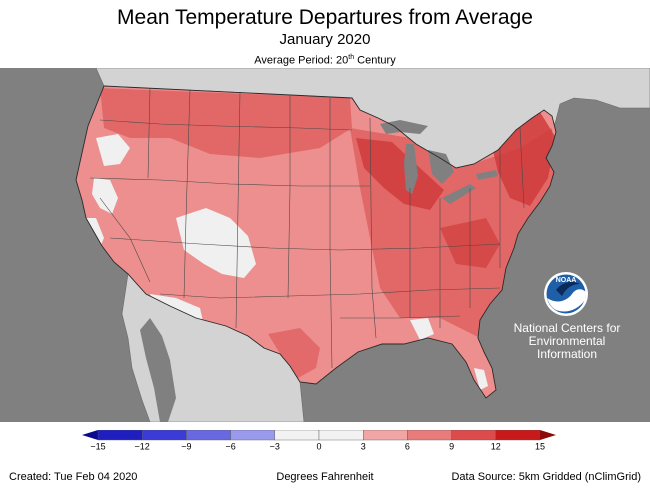  What do you see at coordinates (105, 196) in the screenshot?
I see `near-normal-nevada` at bounding box center [105, 196].